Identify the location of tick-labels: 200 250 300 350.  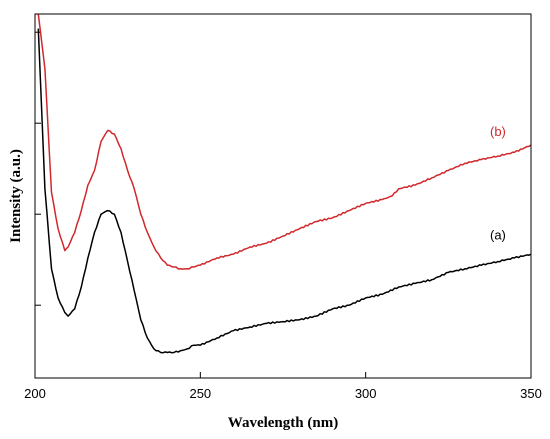
(283, 393).